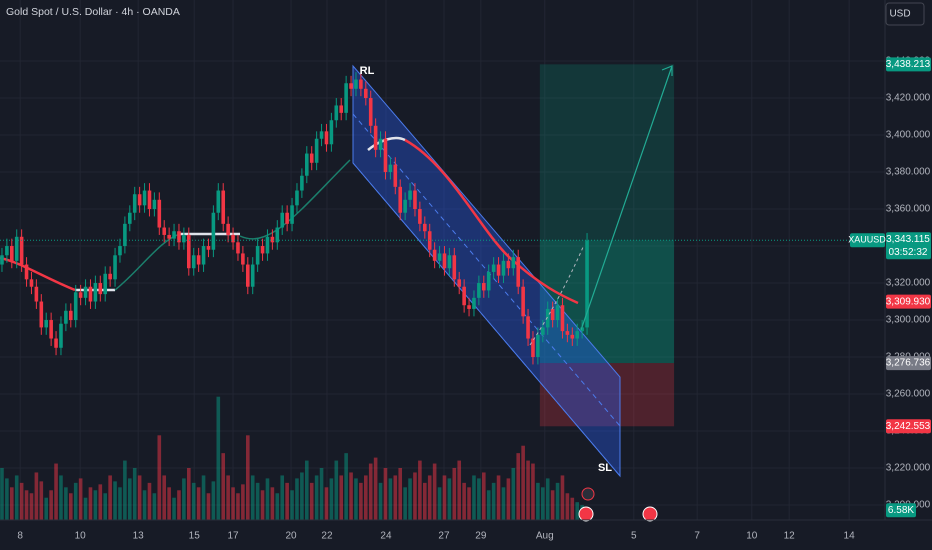 Image resolution: width=932 pixels, height=550 pixels. I want to click on price-tag-label: 3,242.553, so click(908, 426).